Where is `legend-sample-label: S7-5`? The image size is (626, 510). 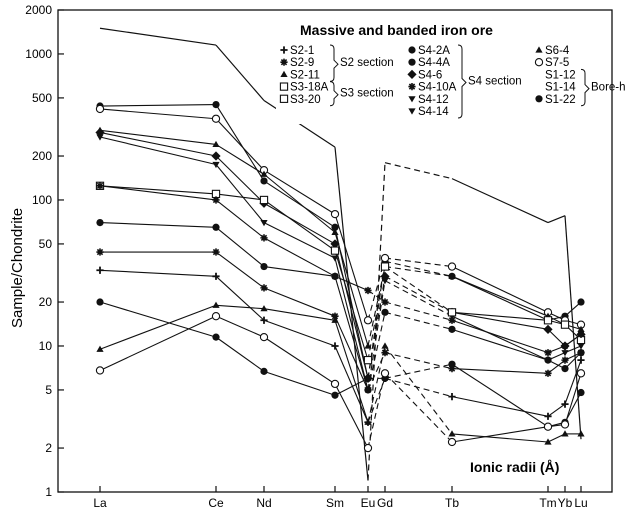
legend-sample-label: S7-5 is located at coordinates (557, 63).